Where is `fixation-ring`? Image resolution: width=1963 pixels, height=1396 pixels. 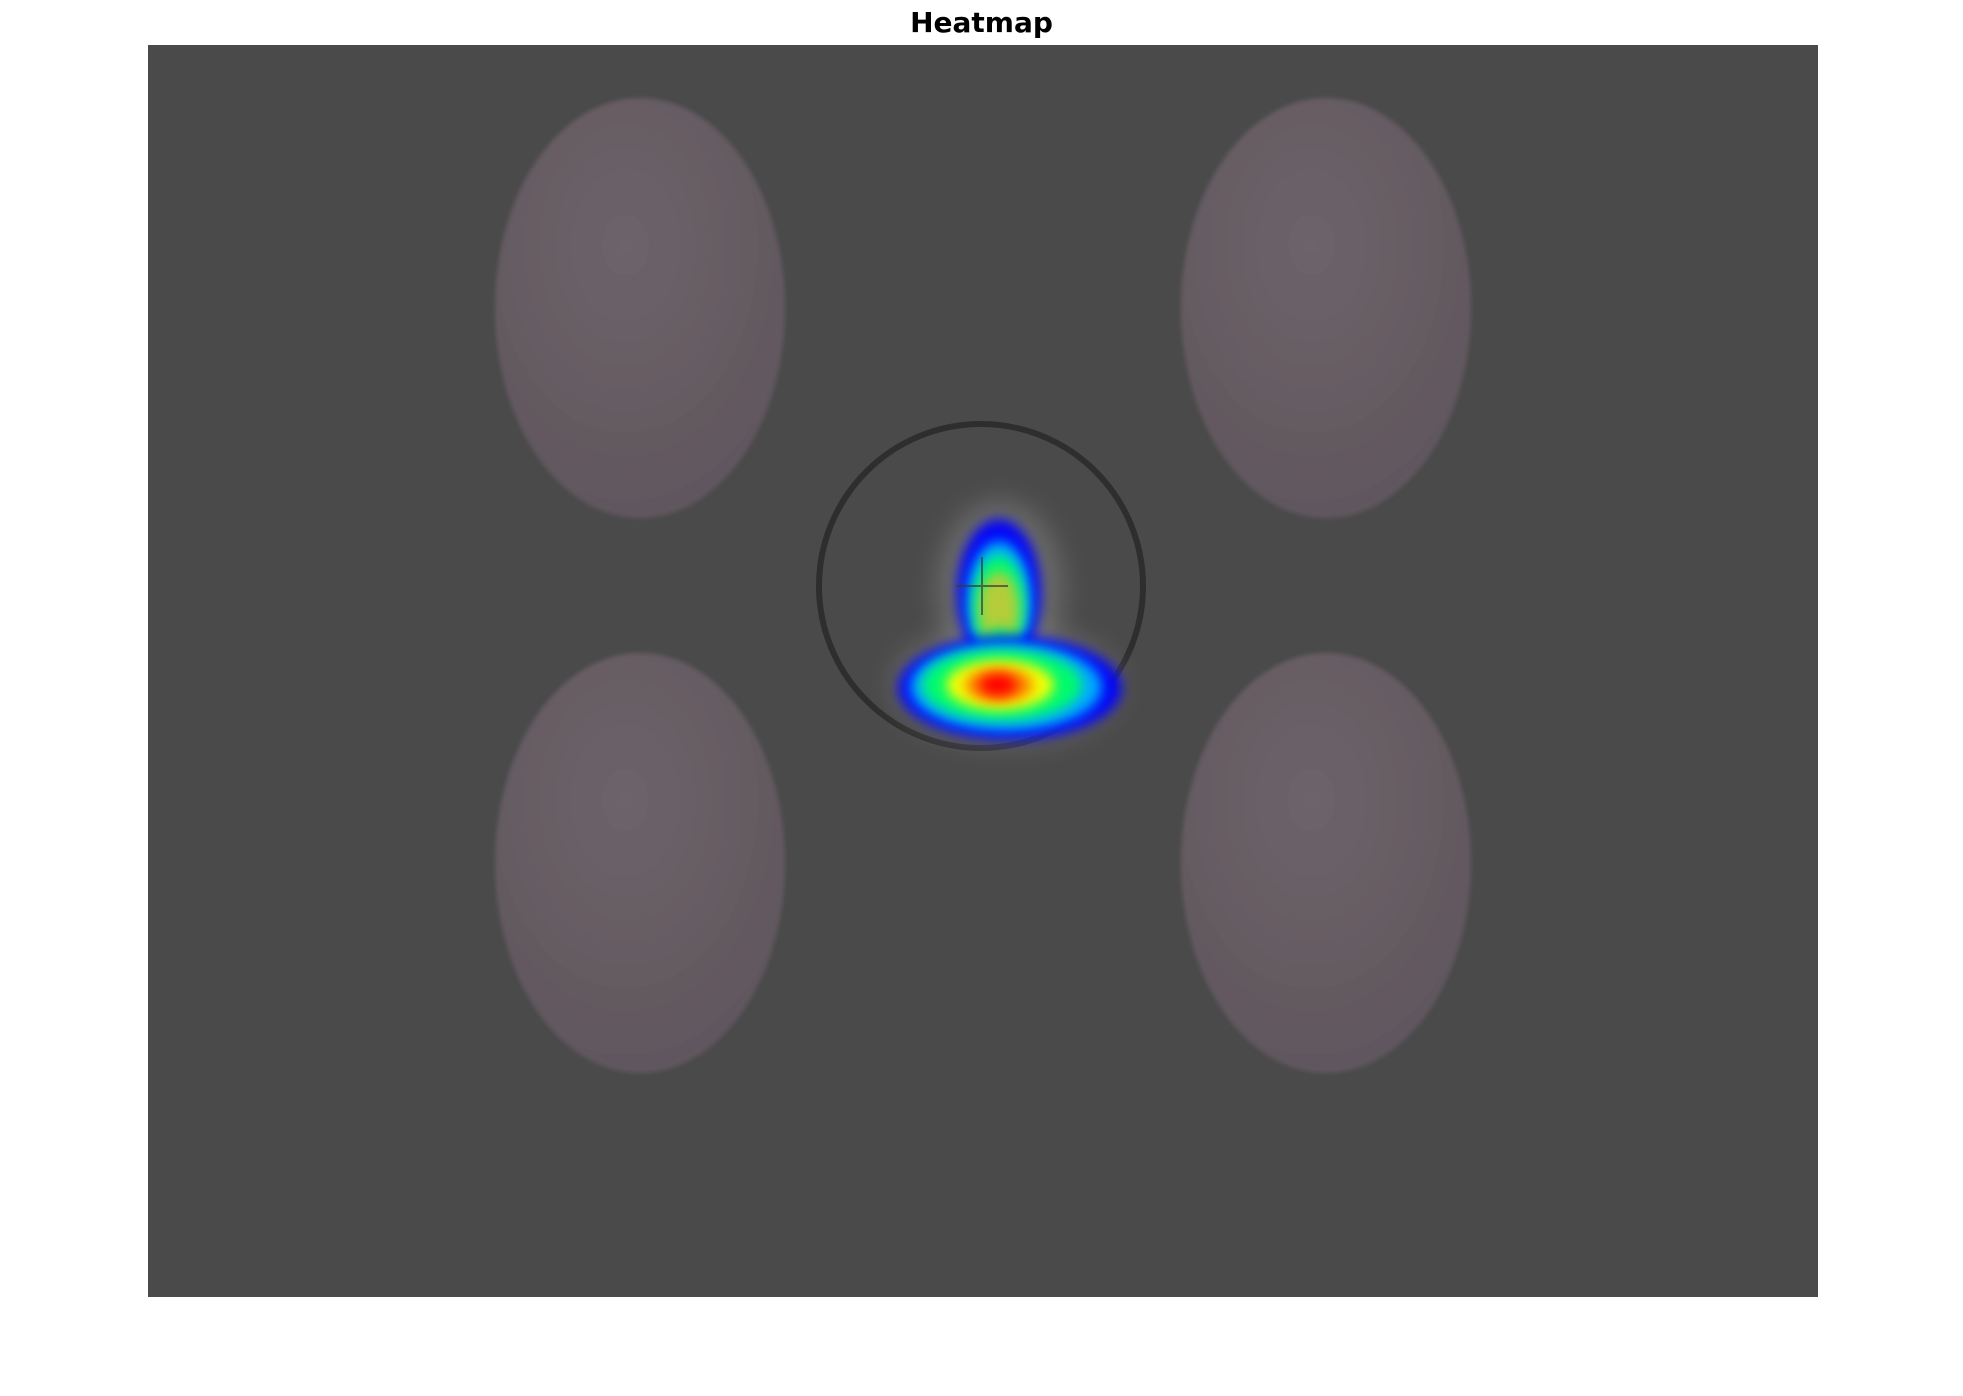
fixation-ring is located at coordinates (981, 586).